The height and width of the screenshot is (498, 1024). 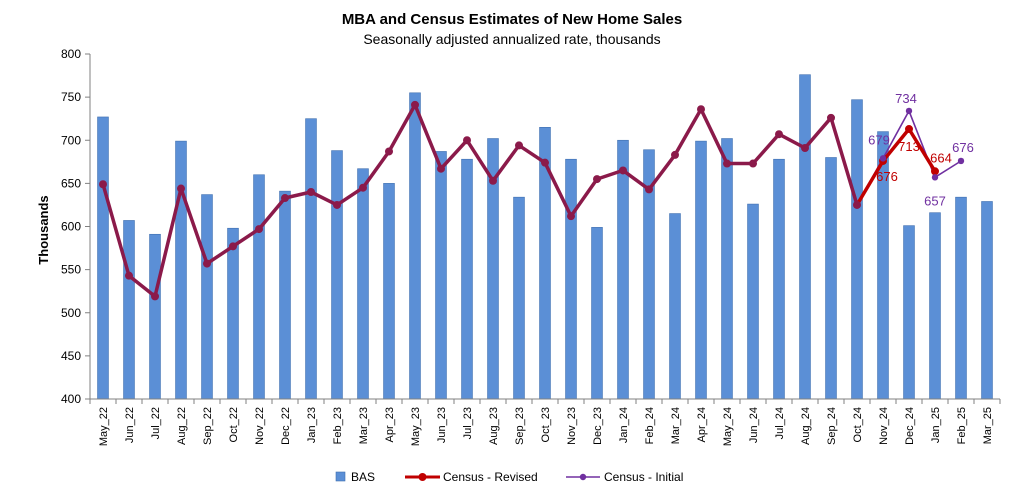 I want to click on legend-marker-revised, so click(x=422, y=477).